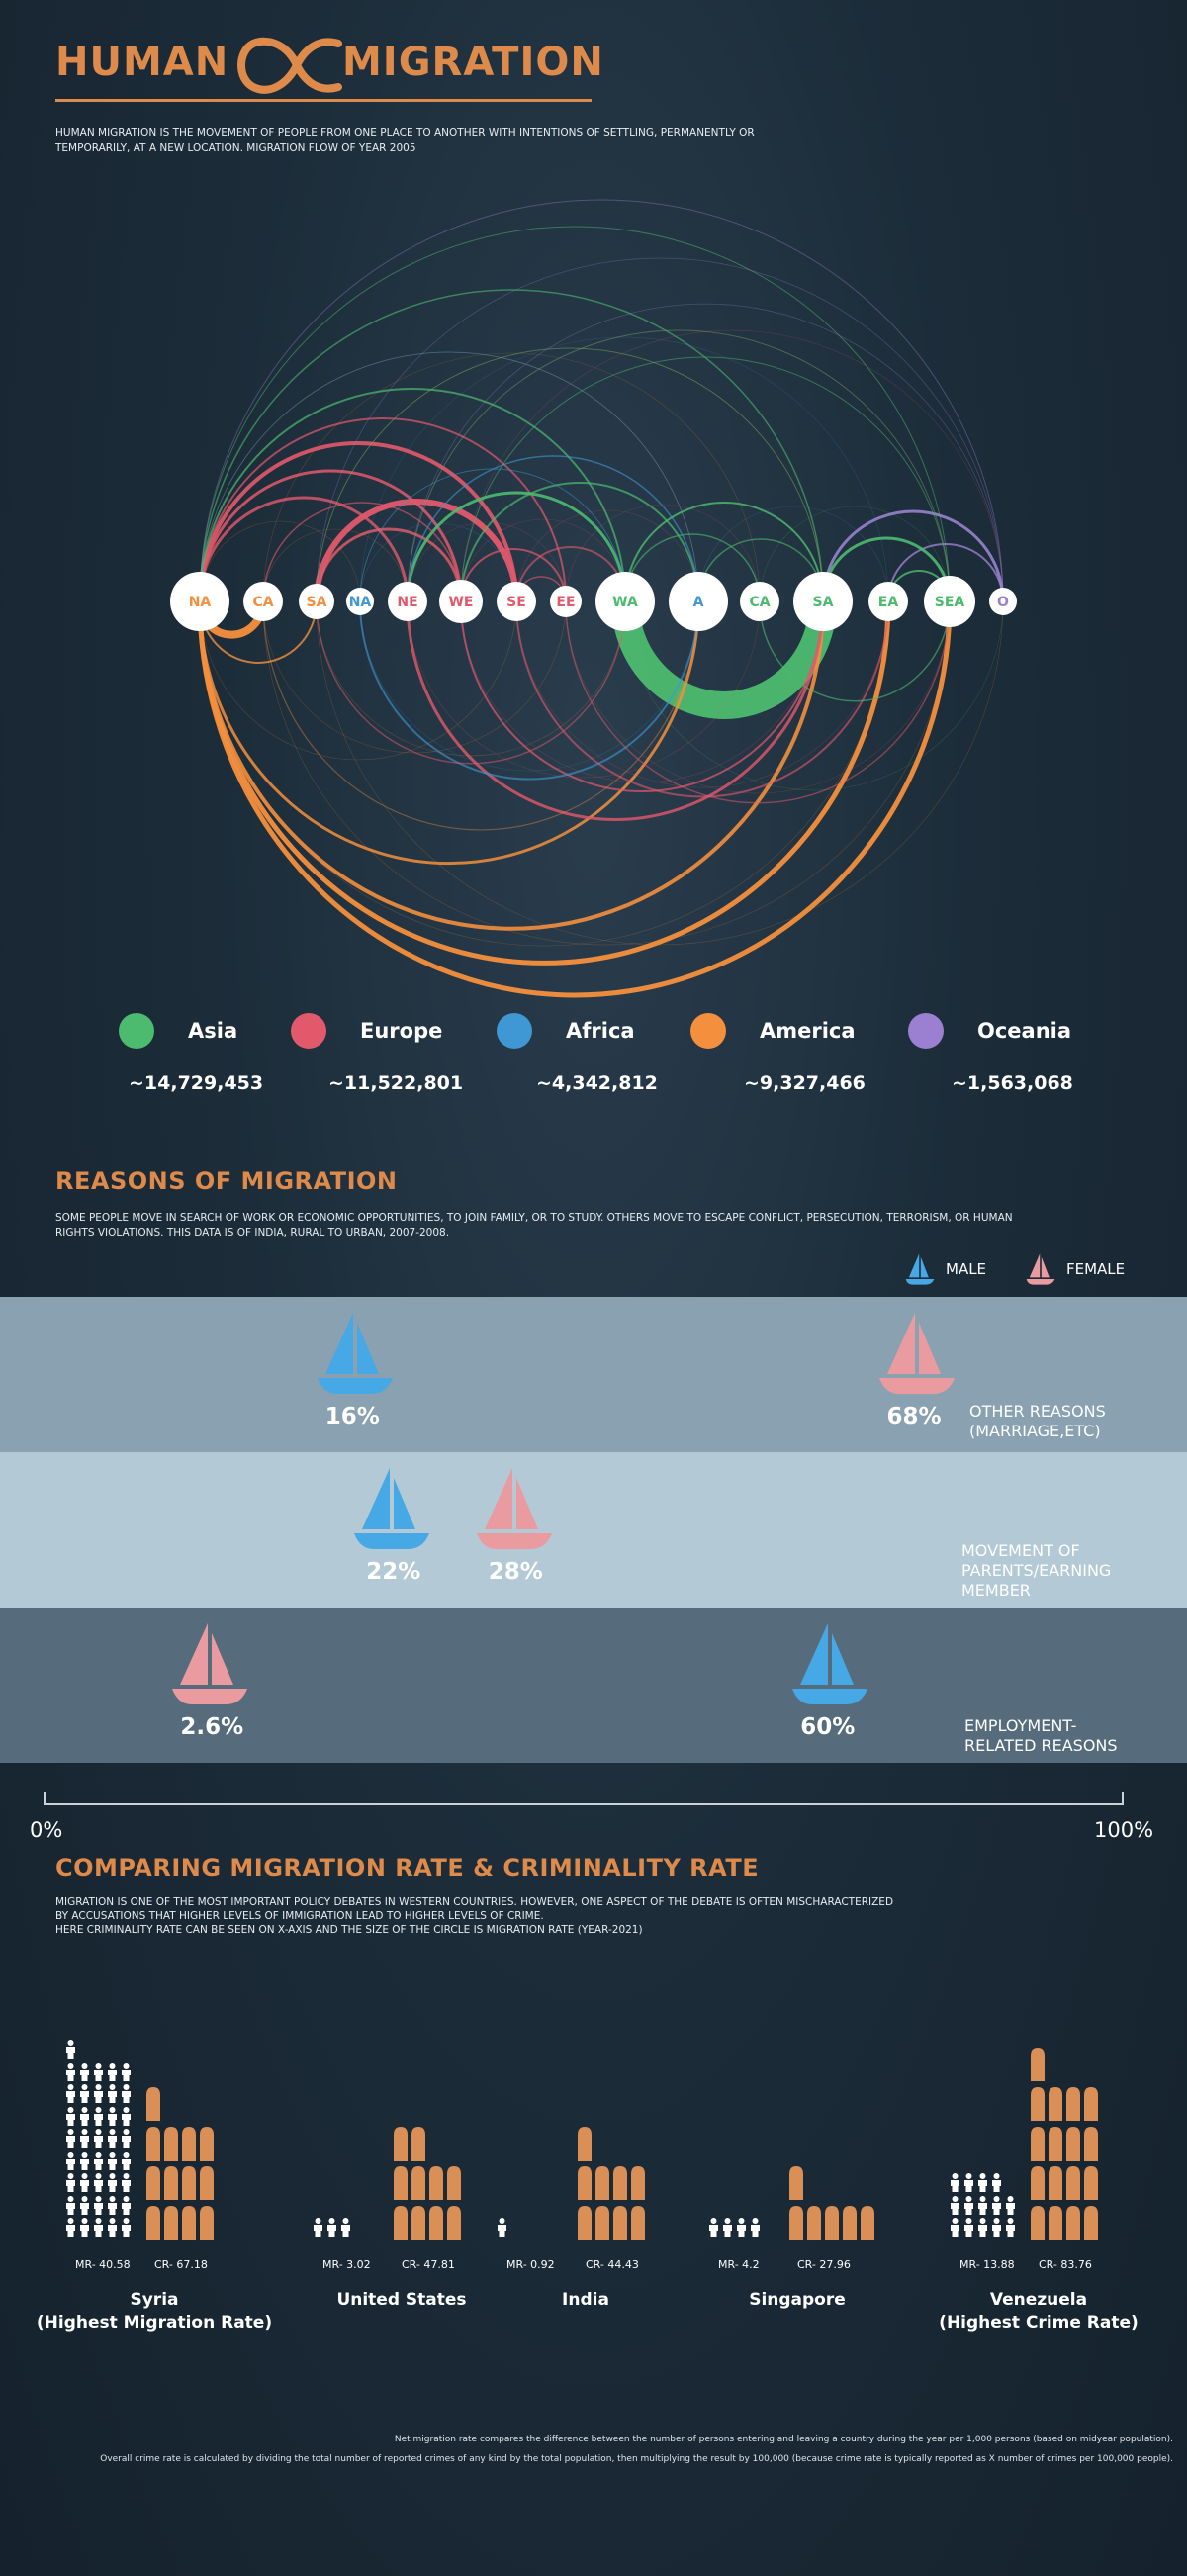  I want to click on region-node-label: O, so click(1003, 602).